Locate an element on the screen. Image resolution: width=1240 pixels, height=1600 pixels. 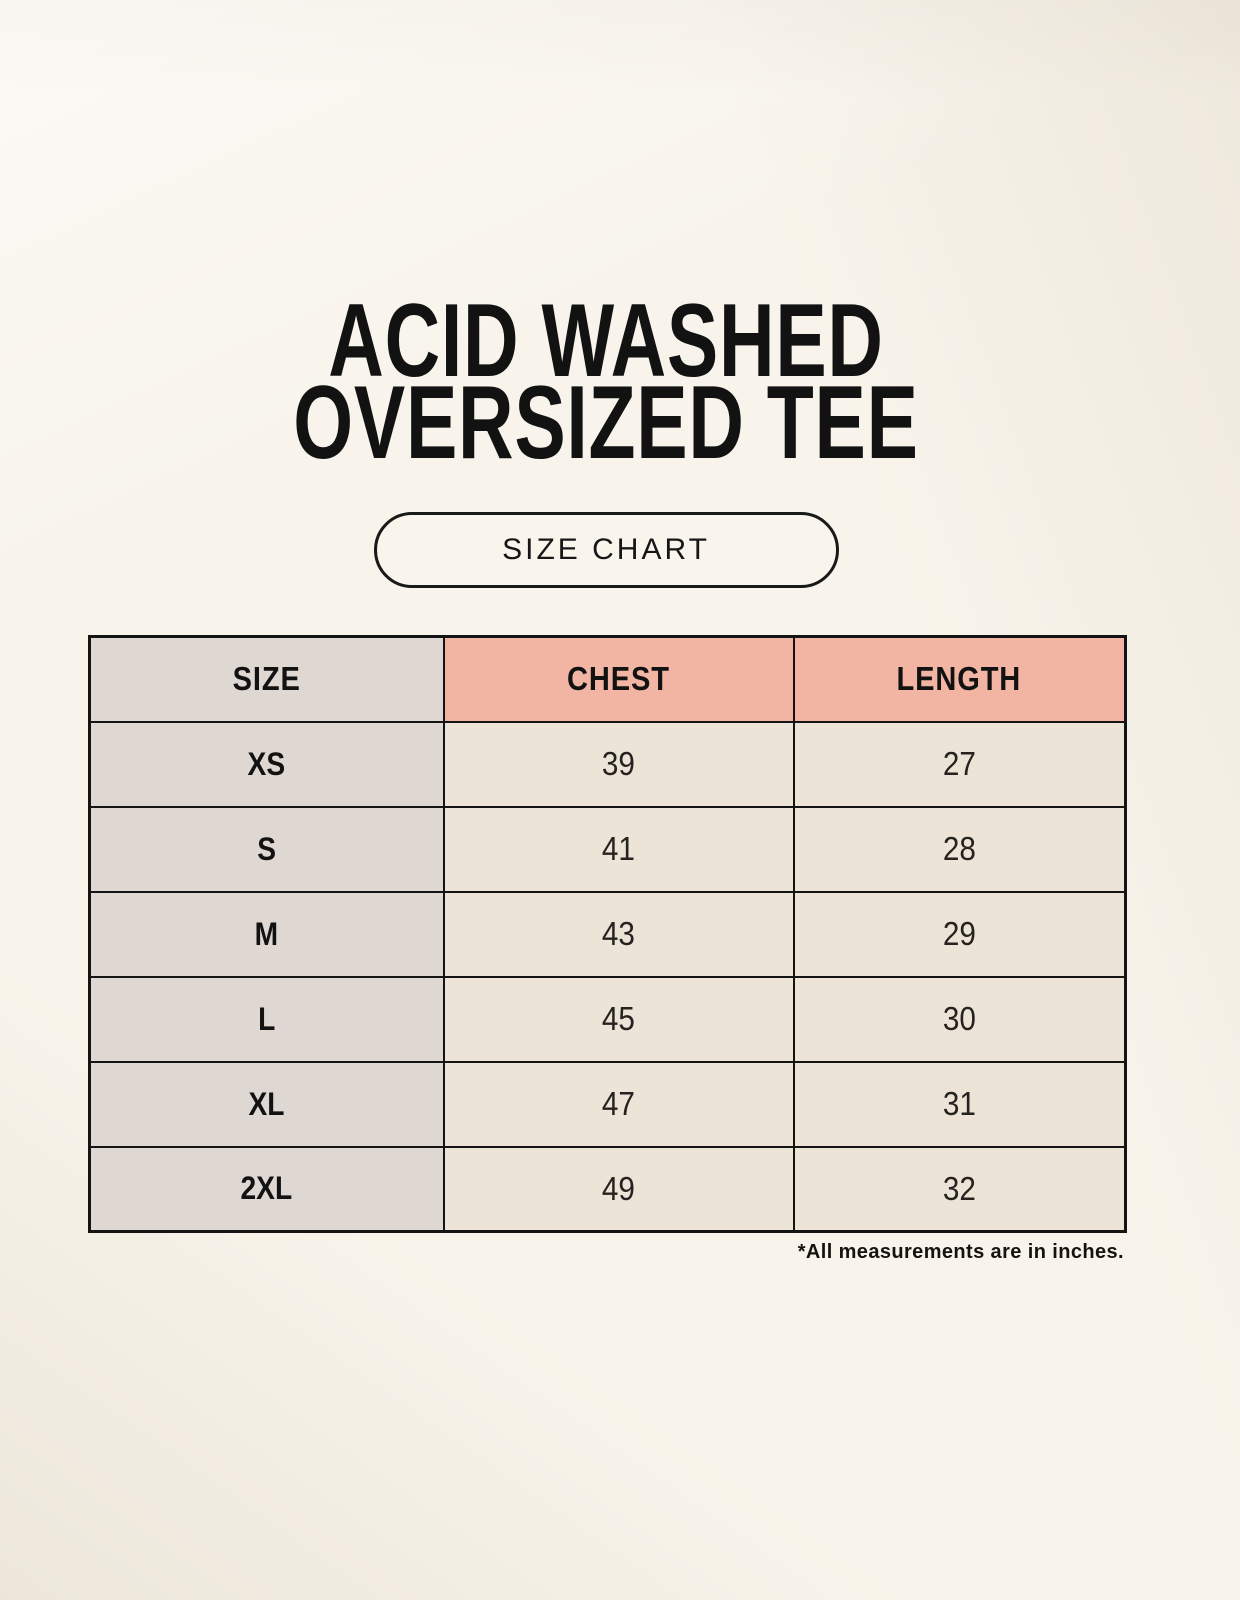
size-cell: XS is located at coordinates (266, 764).